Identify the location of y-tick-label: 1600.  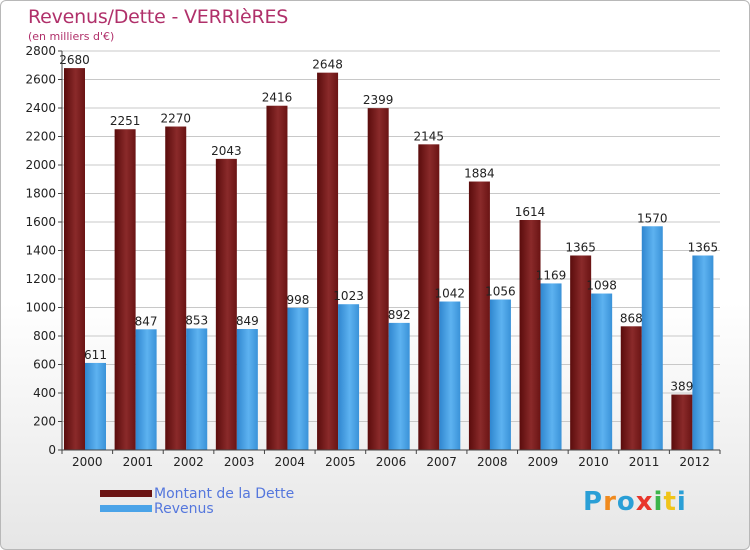
(40, 222).